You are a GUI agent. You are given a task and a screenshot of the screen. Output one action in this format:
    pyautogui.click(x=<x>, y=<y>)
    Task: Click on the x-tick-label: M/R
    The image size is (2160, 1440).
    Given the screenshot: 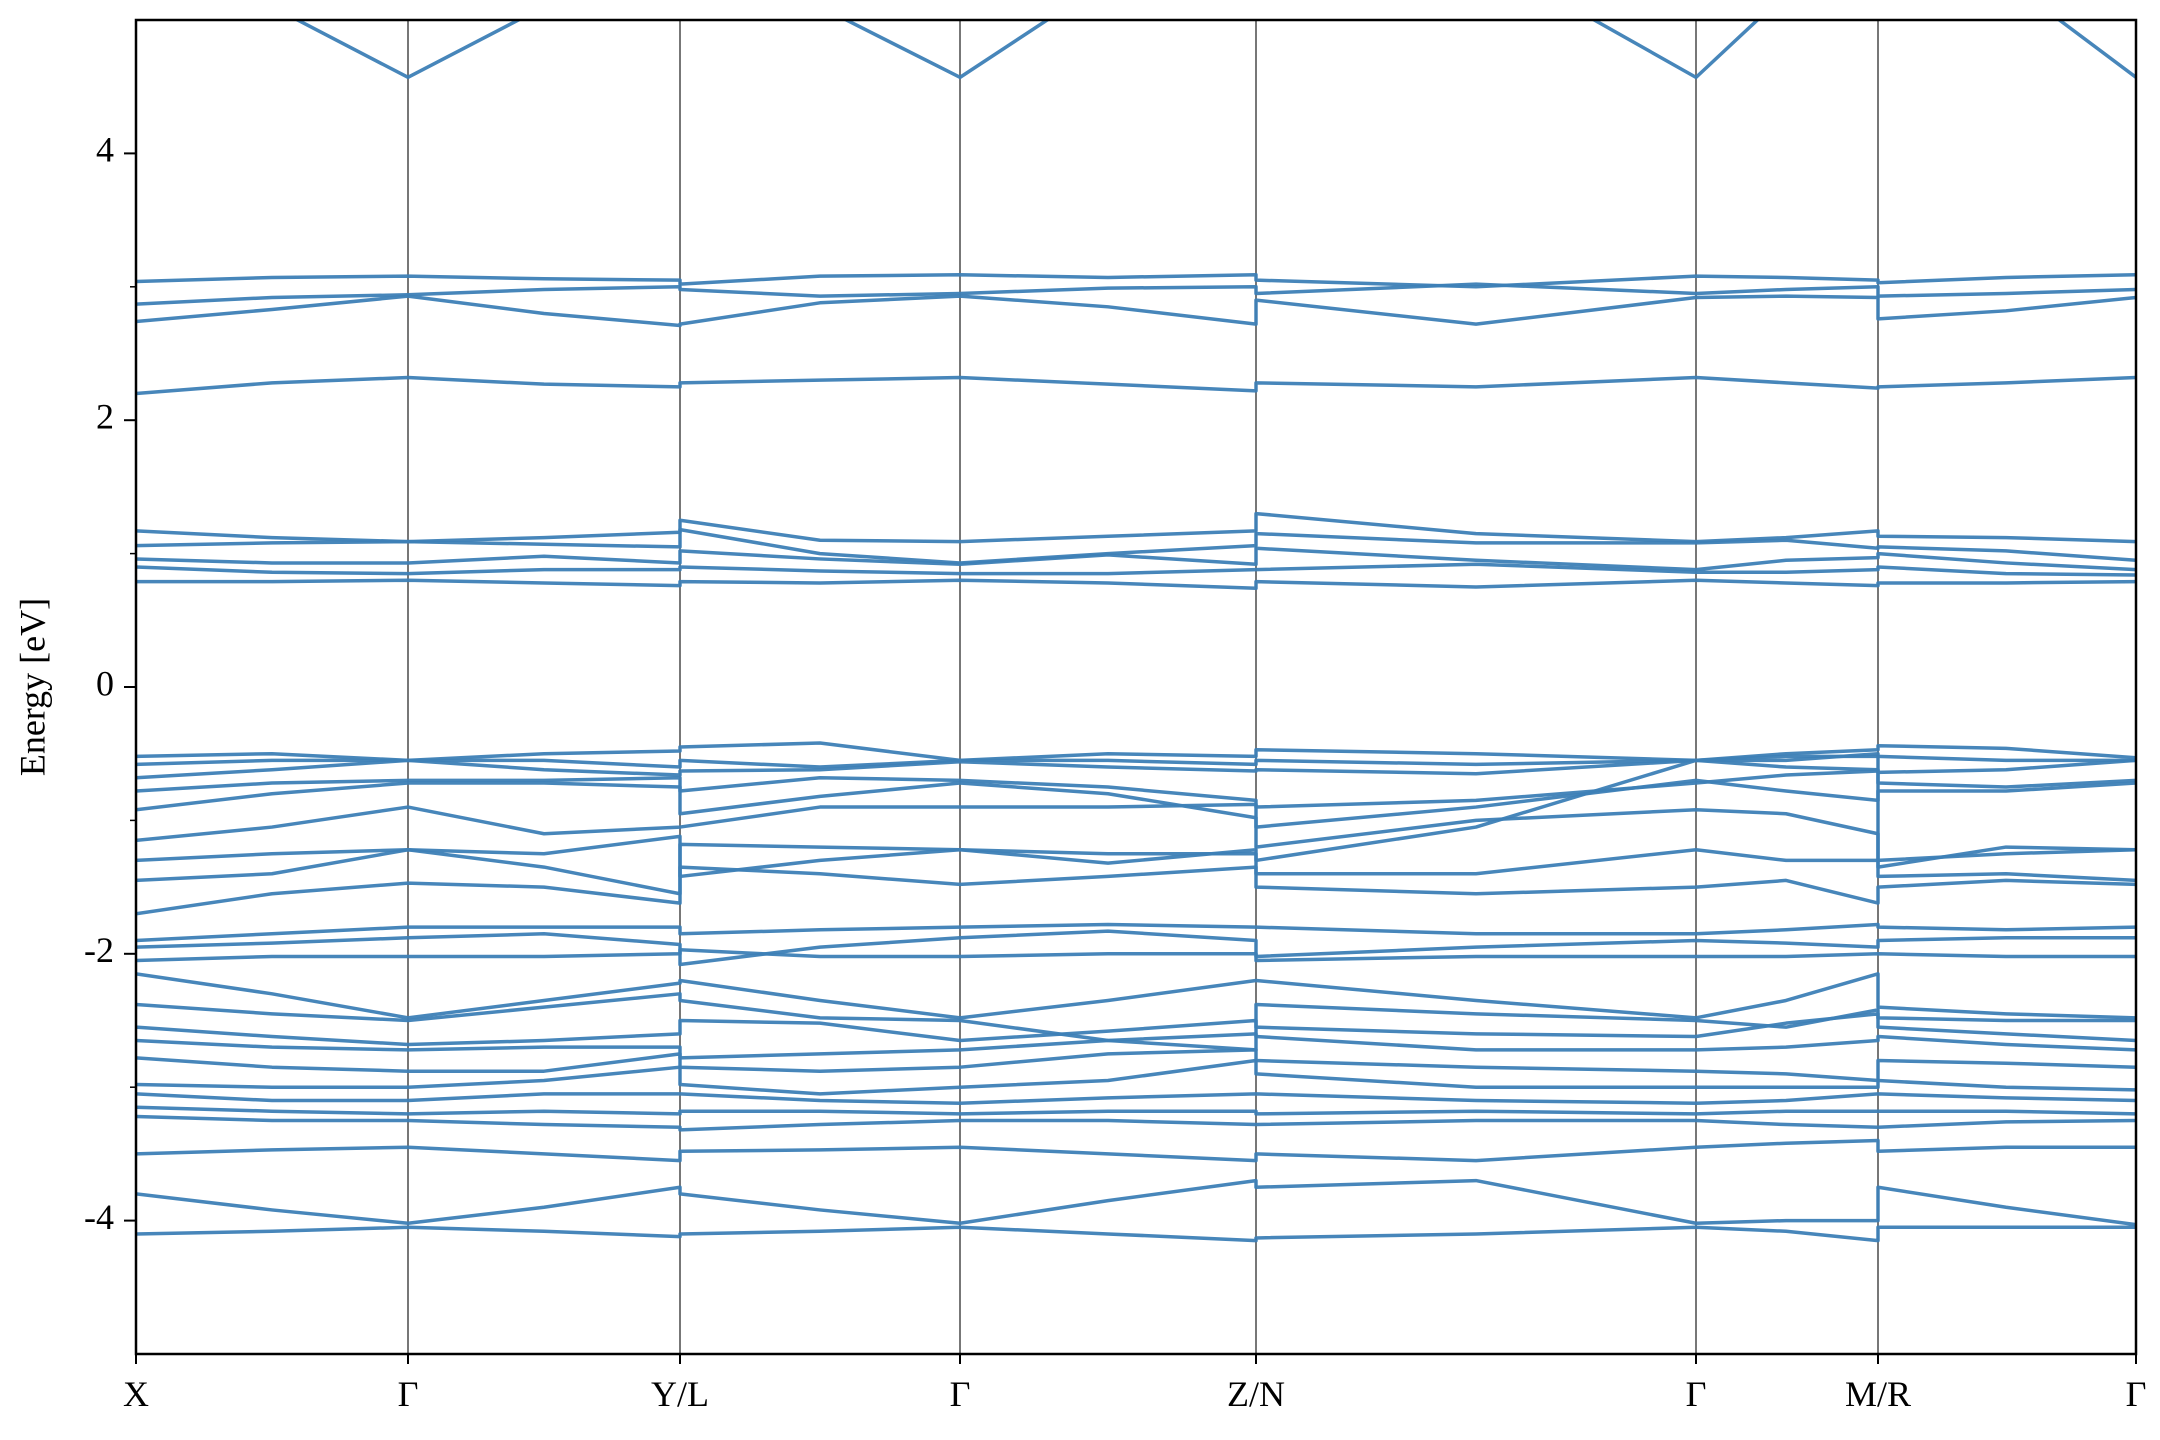 What is the action you would take?
    pyautogui.click(x=1878, y=1394)
    